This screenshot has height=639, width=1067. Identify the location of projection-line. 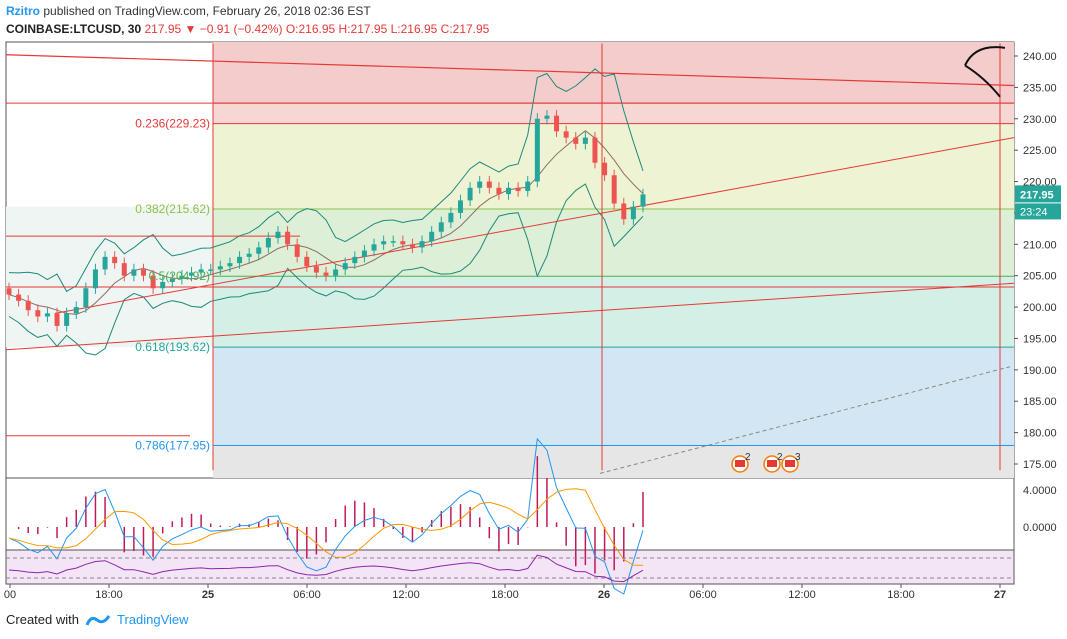
(805, 420).